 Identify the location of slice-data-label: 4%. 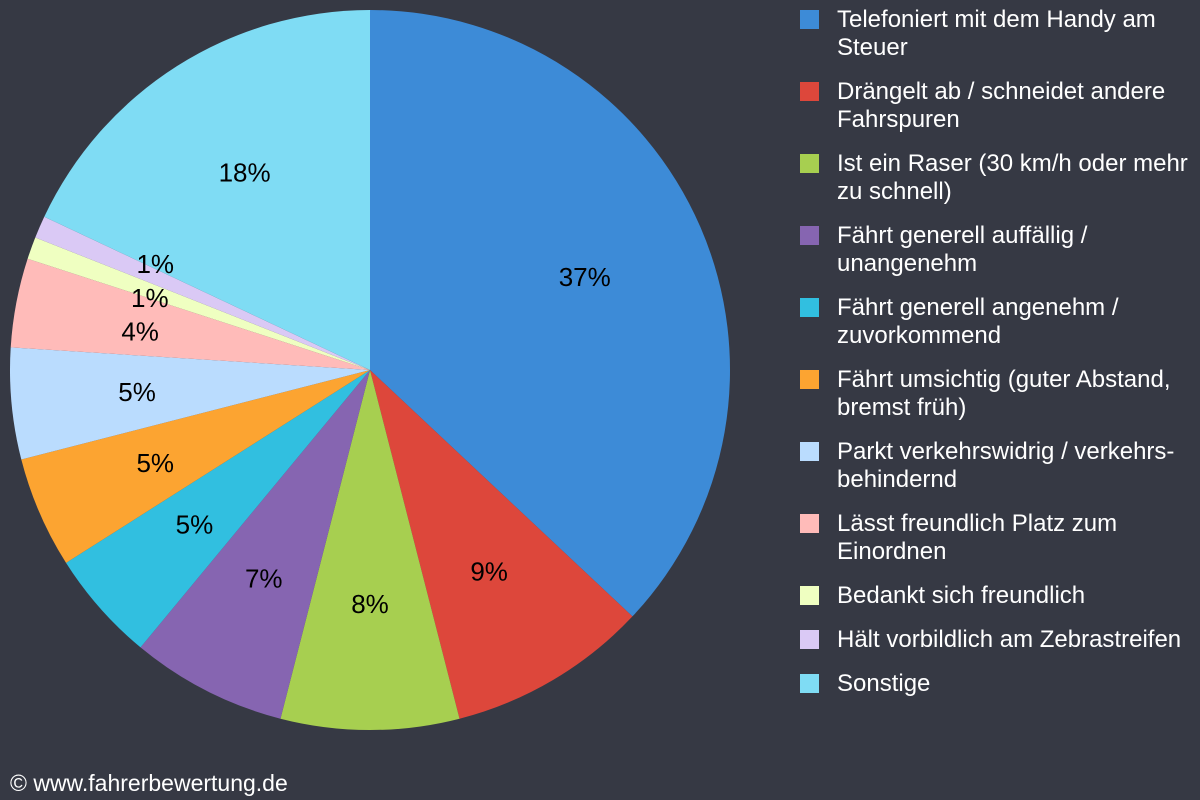
(140, 332).